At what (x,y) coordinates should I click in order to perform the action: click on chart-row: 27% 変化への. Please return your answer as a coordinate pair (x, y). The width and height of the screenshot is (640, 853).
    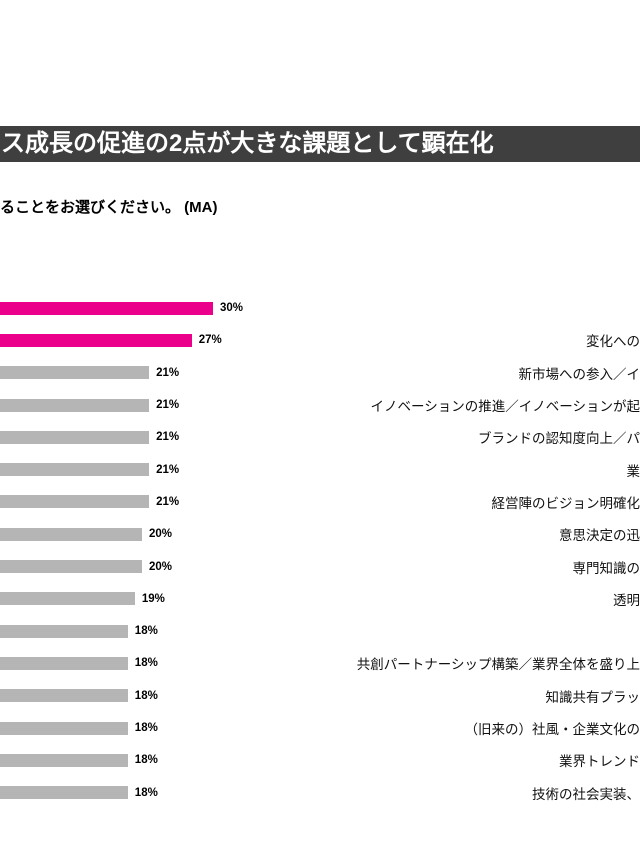
    Looking at the image, I should click on (320, 340).